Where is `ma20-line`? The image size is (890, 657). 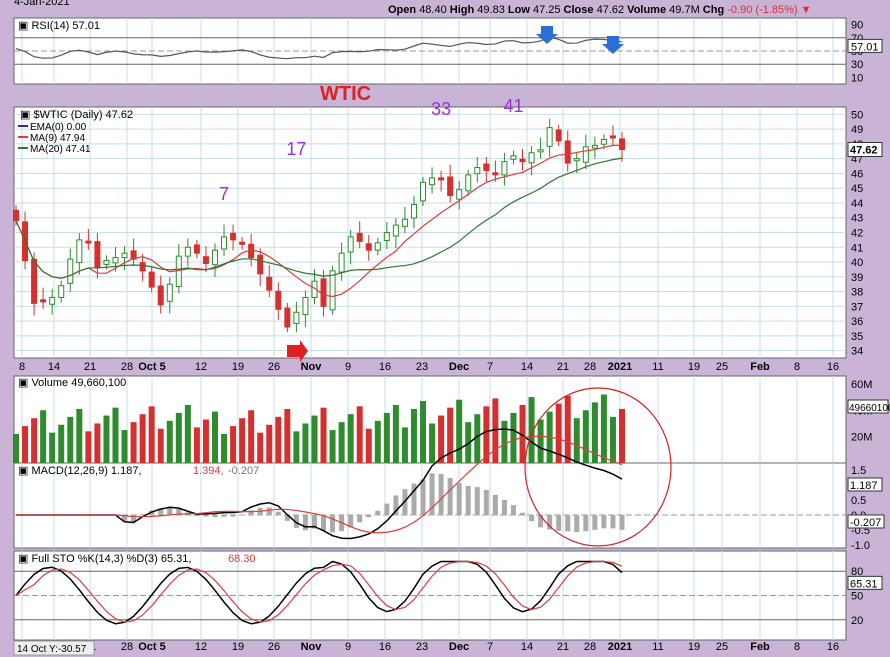 ma20-line is located at coordinates (319, 218).